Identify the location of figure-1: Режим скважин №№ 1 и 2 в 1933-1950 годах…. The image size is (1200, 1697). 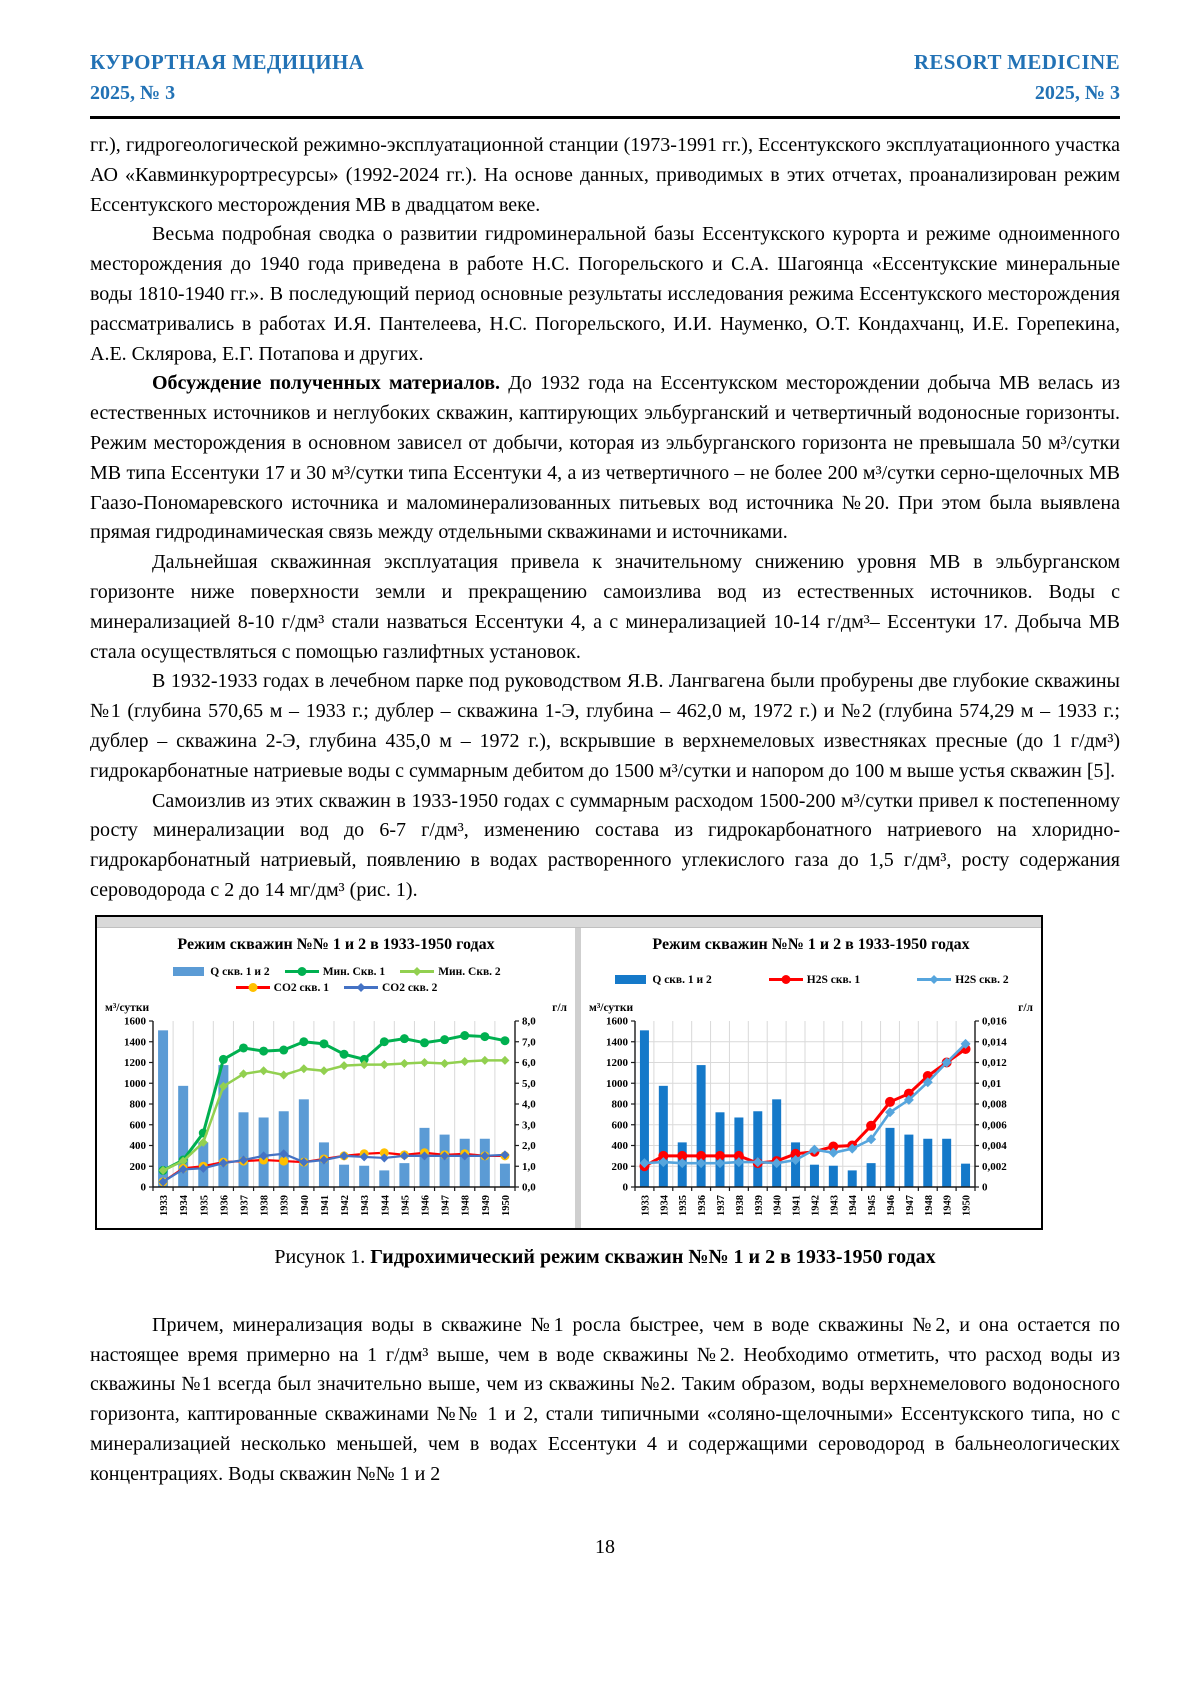
(569, 1072).